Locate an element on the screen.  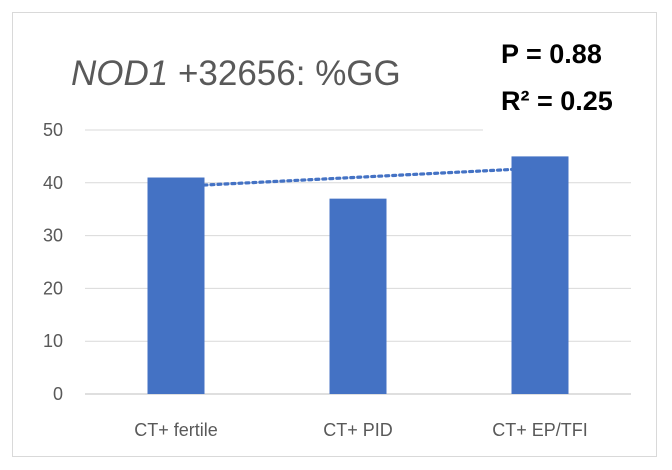
chart-title-rest: +32656: %GG is located at coordinates (284, 73).